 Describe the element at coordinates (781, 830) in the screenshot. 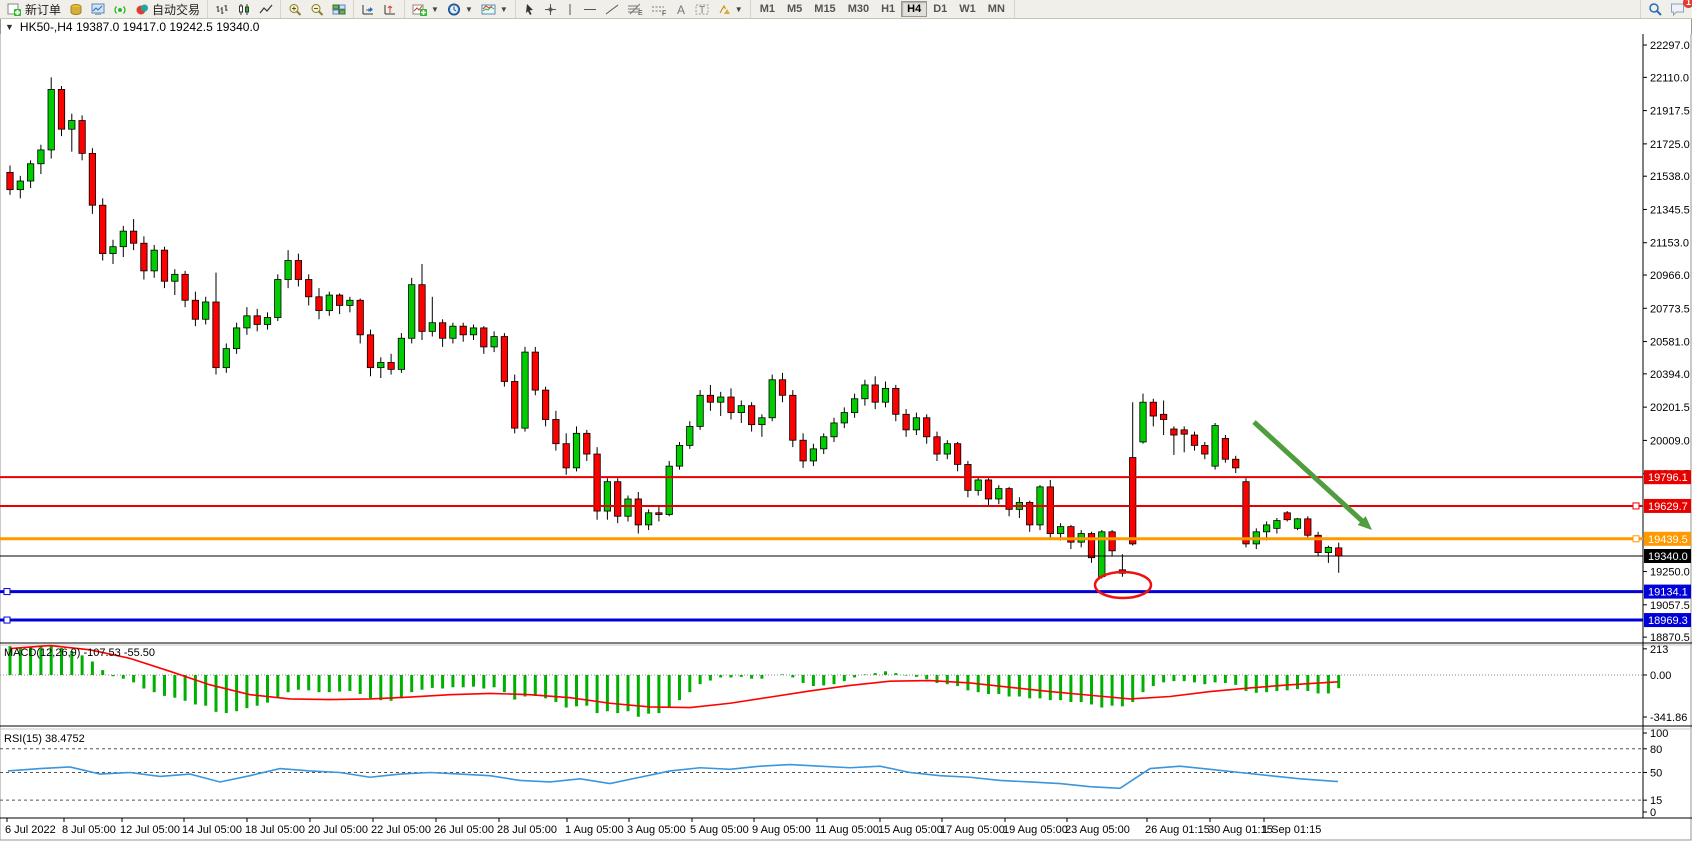

I see `svg-text: 9 Aug 05:00` at that location.